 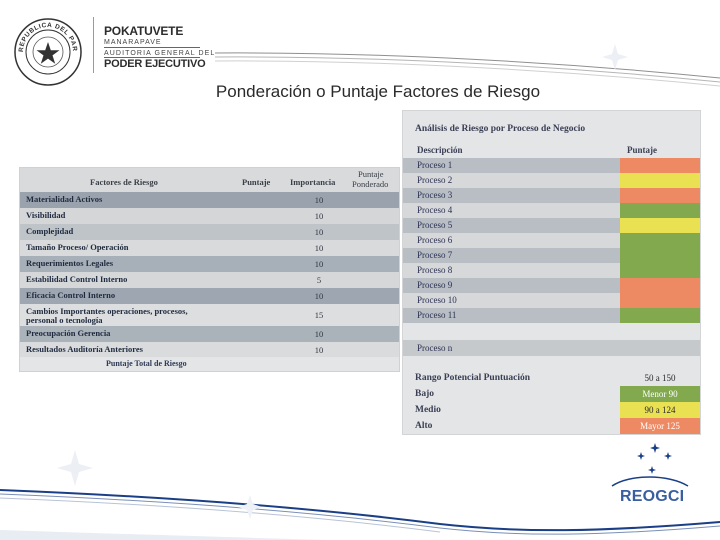 I want to click on process-label: Proceso 6, so click(x=435, y=240).